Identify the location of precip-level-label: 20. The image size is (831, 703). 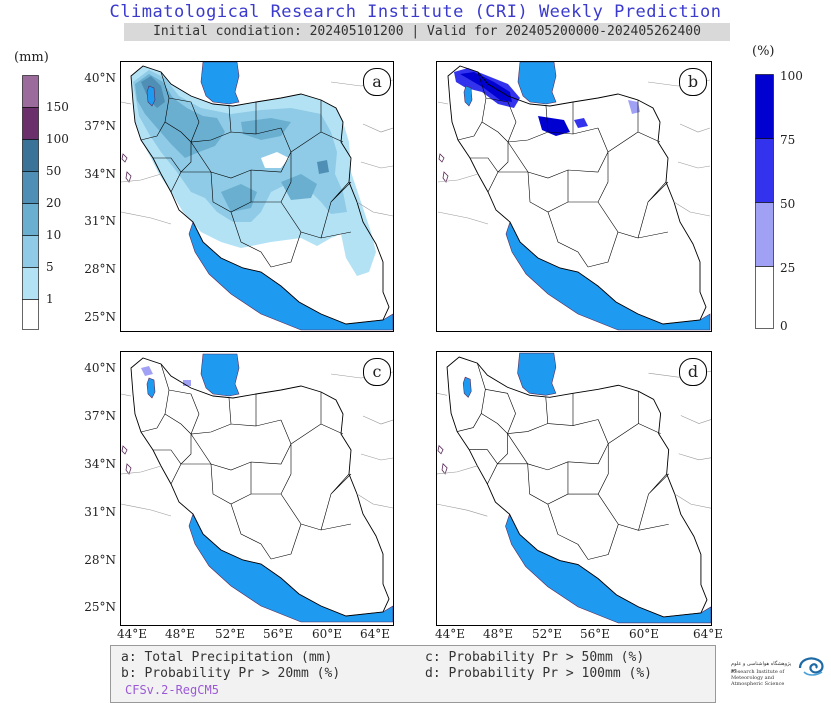
(54, 203).